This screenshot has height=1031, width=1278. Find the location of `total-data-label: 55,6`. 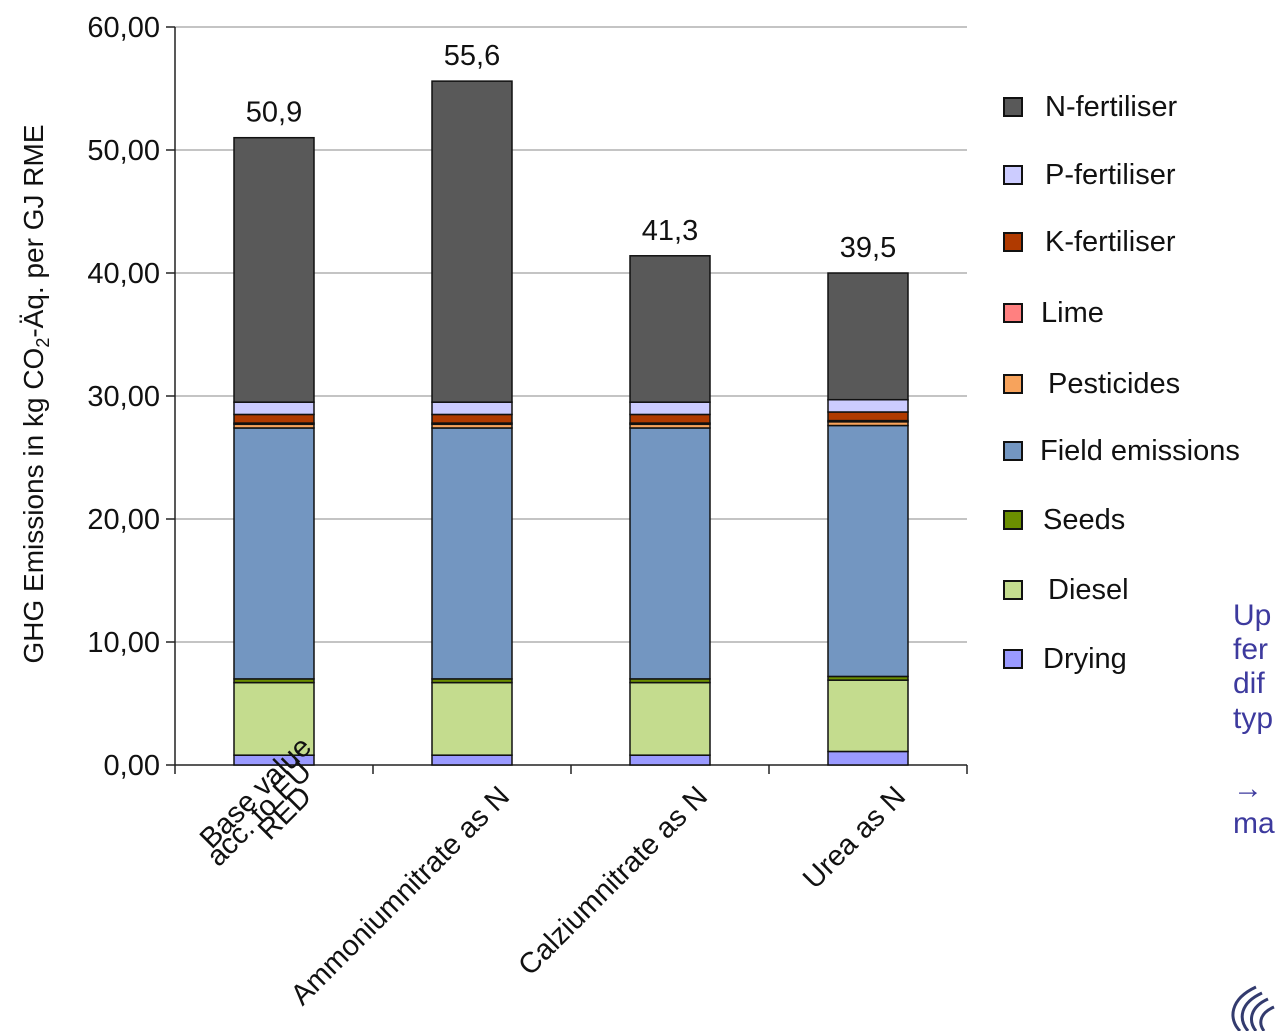

total-data-label: 55,6 is located at coordinates (472, 56).